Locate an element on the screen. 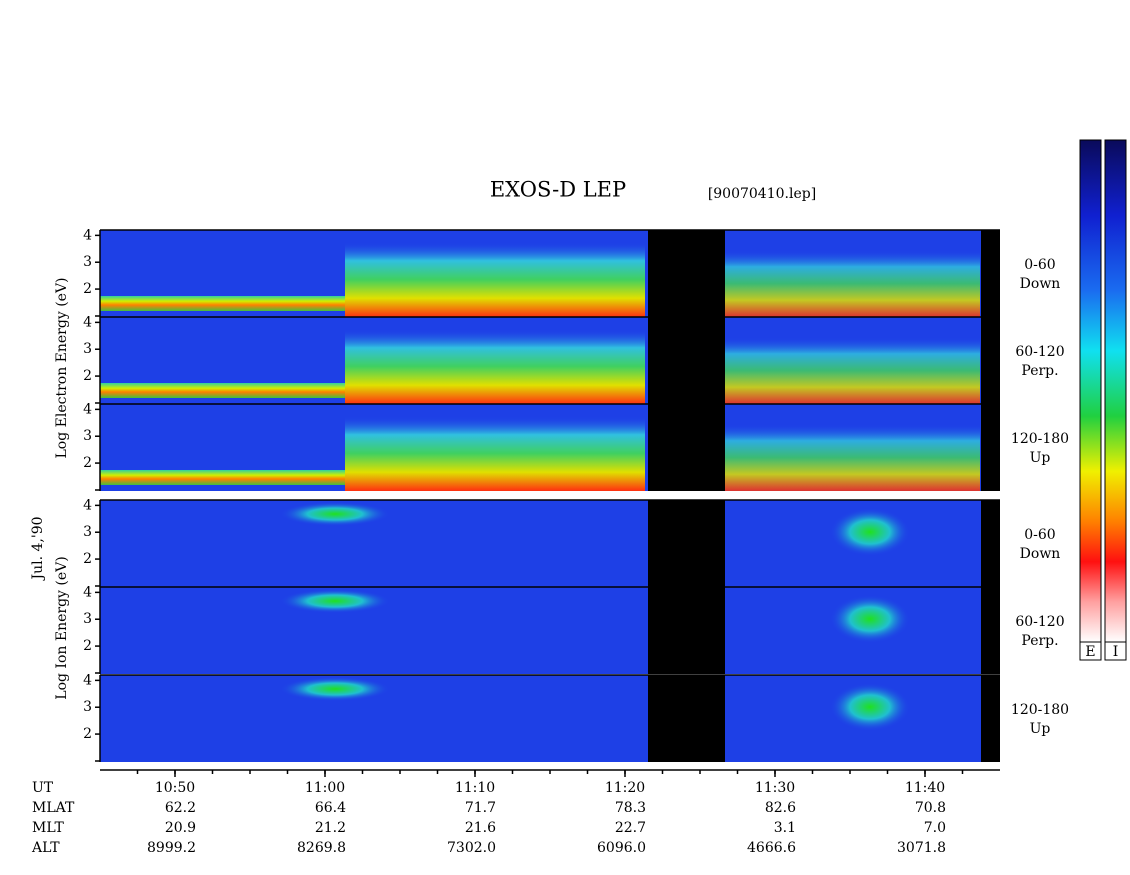 The image size is (1130, 875). ephemeris-name: MLT is located at coordinates (48, 828).